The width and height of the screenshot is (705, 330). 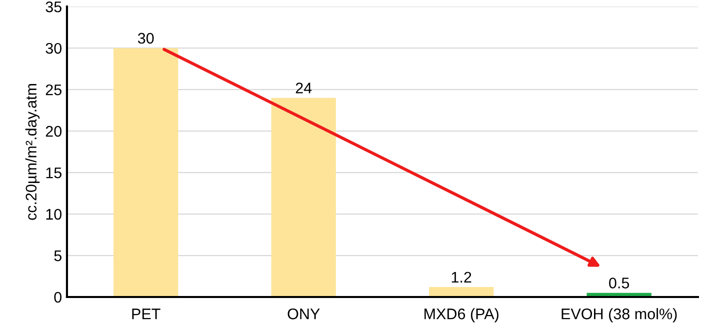 What do you see at coordinates (54, 90) in the screenshot?
I see `y-tick-label: 25` at bounding box center [54, 90].